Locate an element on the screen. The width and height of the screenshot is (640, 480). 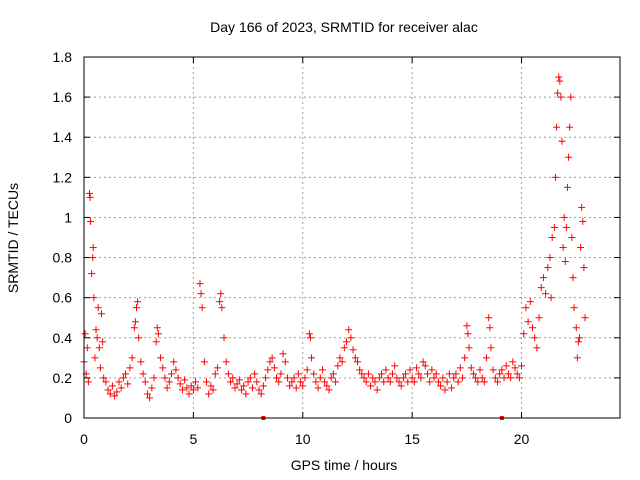
y-tick-label: 0.6 is located at coordinates (63, 298).